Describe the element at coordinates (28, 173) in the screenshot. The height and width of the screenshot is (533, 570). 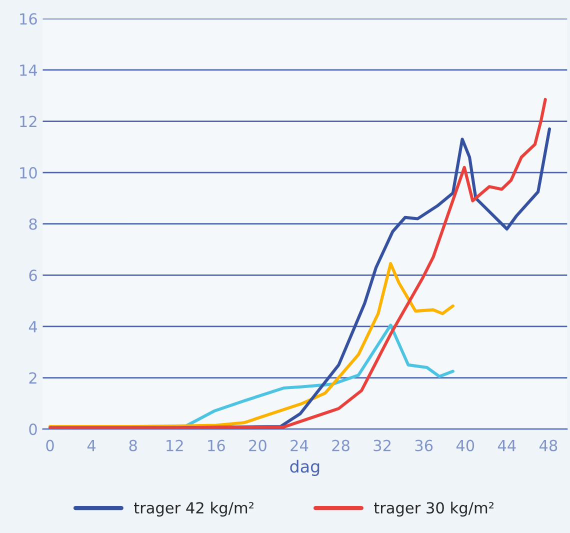
I see `y-tick-label: 10` at that location.